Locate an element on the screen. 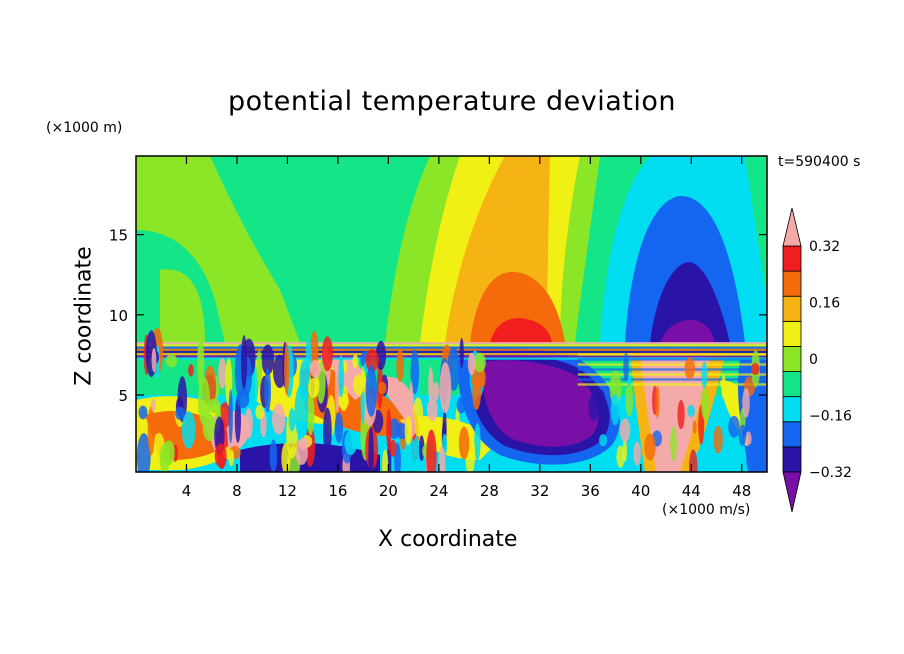  x-tick-label: 20 is located at coordinates (388, 491).